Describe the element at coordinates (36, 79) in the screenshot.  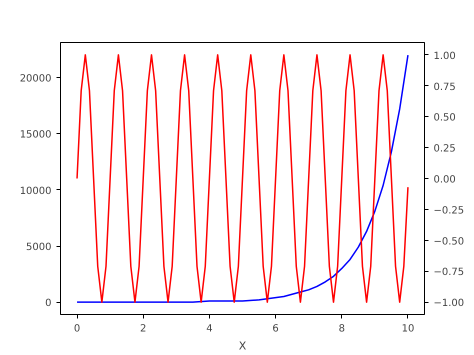
I see `y-tick-label: 20000` at that location.